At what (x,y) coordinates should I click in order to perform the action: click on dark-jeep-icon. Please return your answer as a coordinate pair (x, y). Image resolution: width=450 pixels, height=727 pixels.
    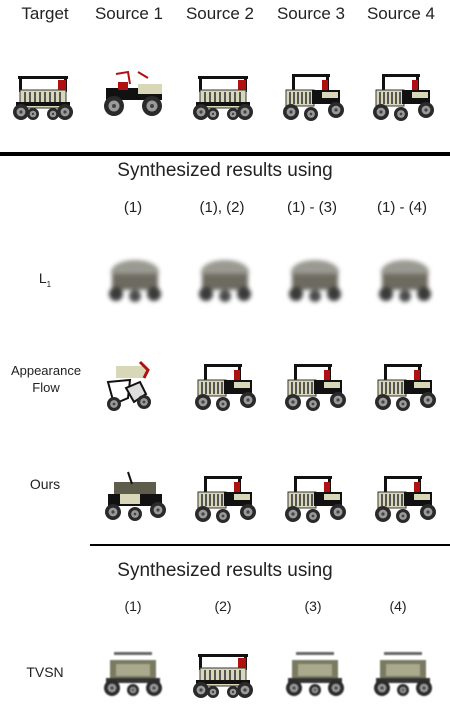
    Looking at the image, I should click on (135, 496).